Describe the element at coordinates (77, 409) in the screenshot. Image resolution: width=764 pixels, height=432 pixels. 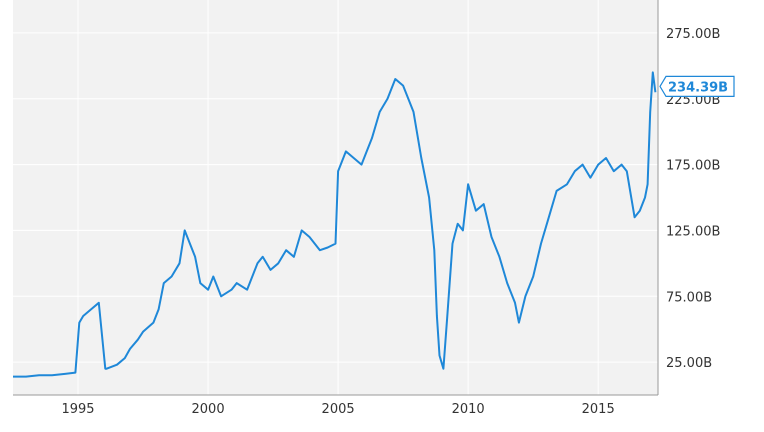
I see `x-tick-label: 1995` at that location.